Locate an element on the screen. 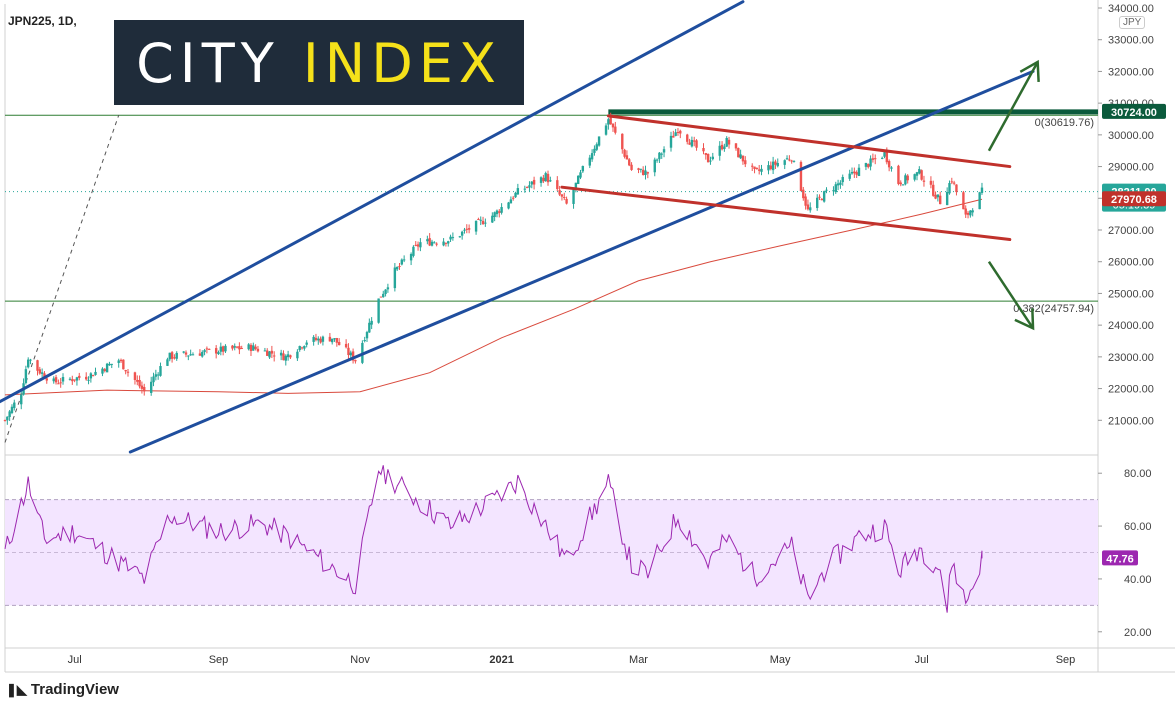 This screenshot has width=1175, height=709. fib-level-label: 0(30619.76) is located at coordinates (1064, 123).